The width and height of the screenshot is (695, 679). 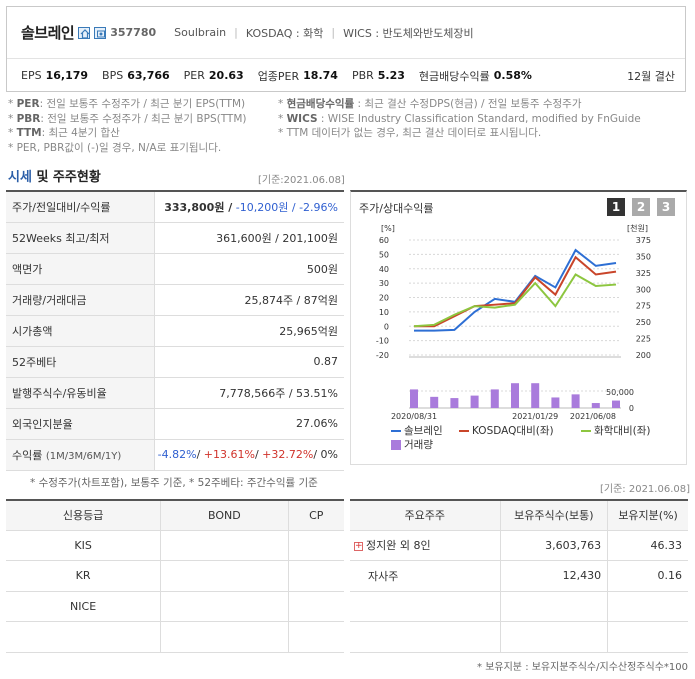 What do you see at coordinates (249, 424) in the screenshot?
I see `row-value: 27.06%` at bounding box center [249, 424].